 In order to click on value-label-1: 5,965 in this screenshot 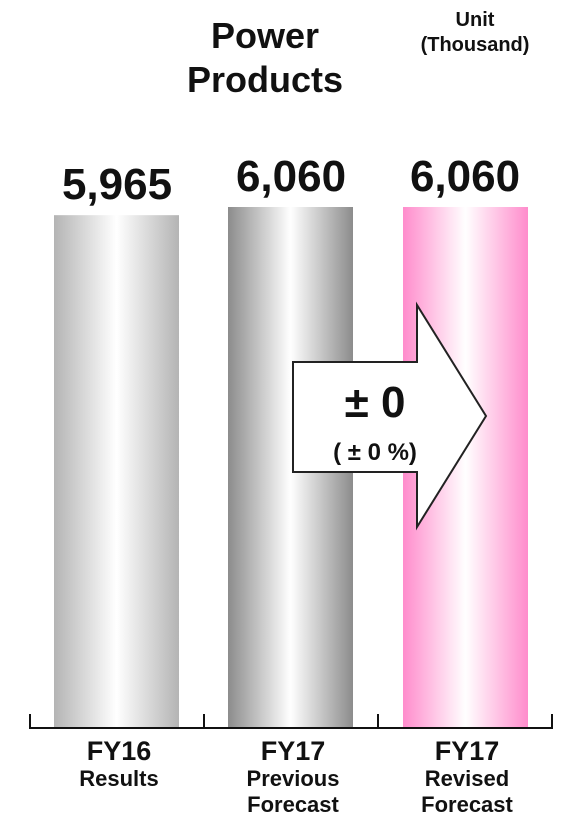, I will do `click(117, 184)`.